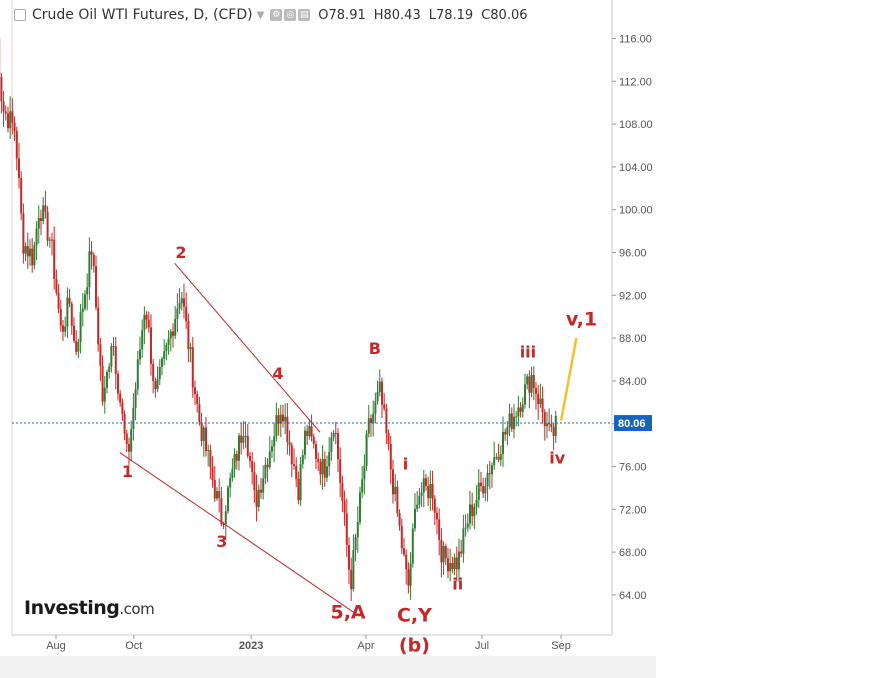 The height and width of the screenshot is (678, 886). Describe the element at coordinates (482, 646) in the screenshot. I see `x-tick-label: Jul` at that location.